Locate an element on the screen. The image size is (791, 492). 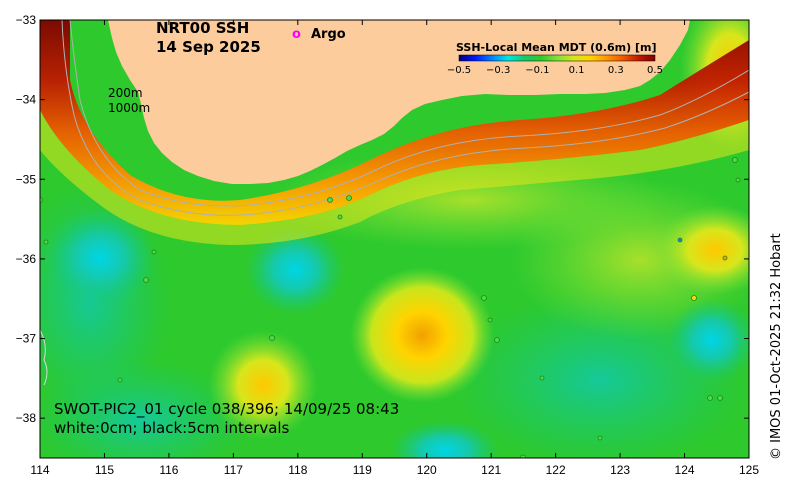
depth-label-1000m: 1000m is located at coordinates (129, 108).